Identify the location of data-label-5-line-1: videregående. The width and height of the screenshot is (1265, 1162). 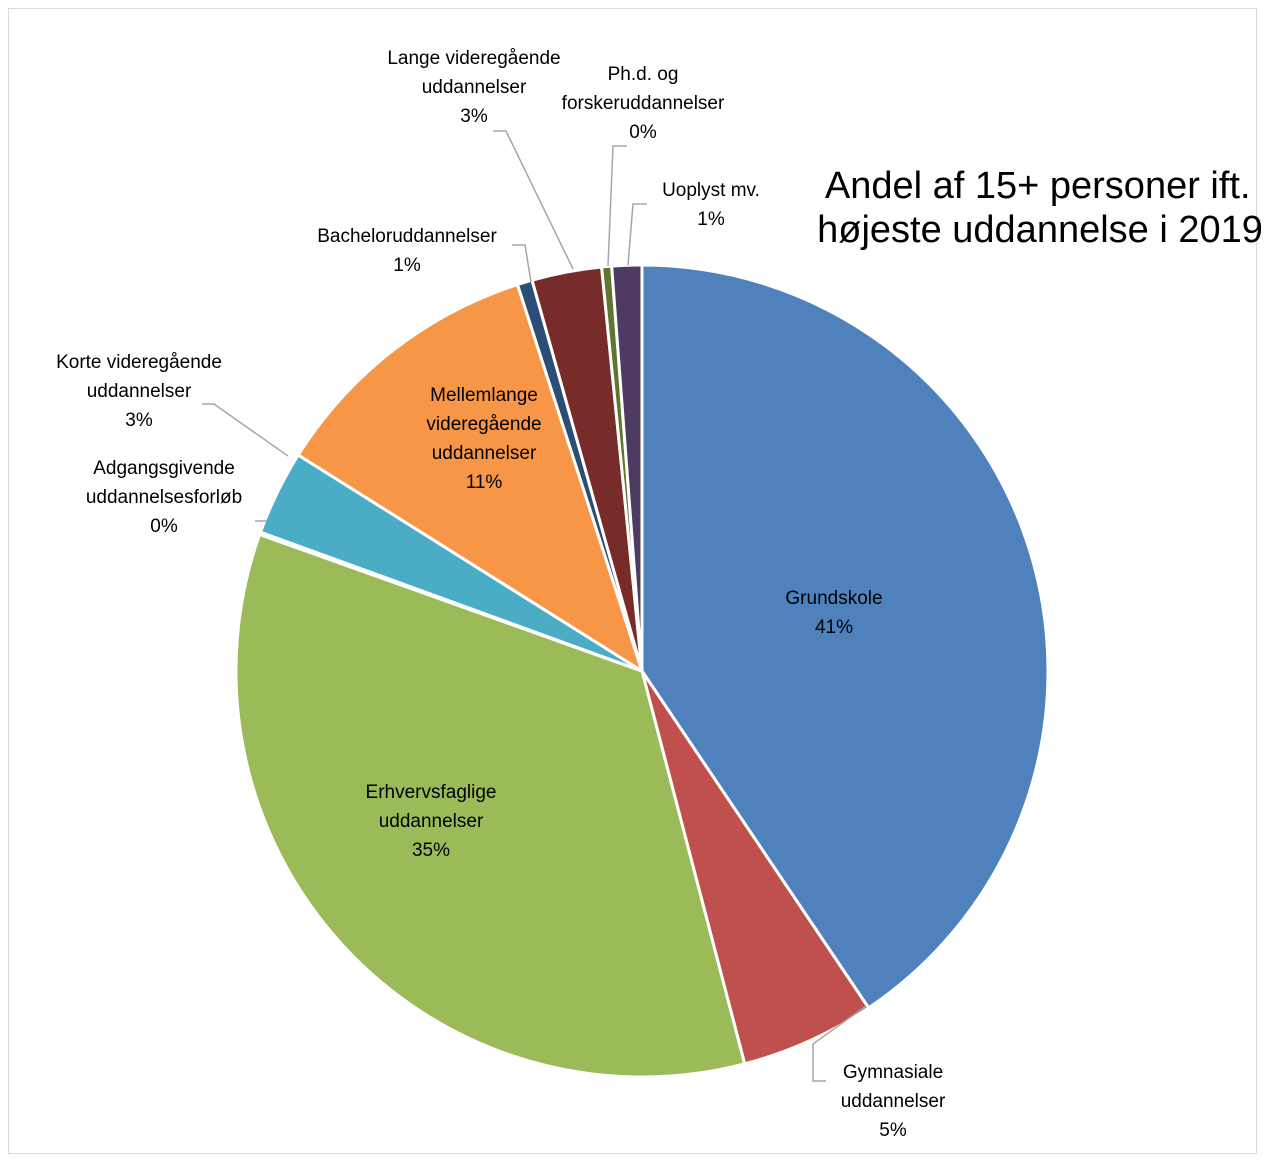
(483, 424).